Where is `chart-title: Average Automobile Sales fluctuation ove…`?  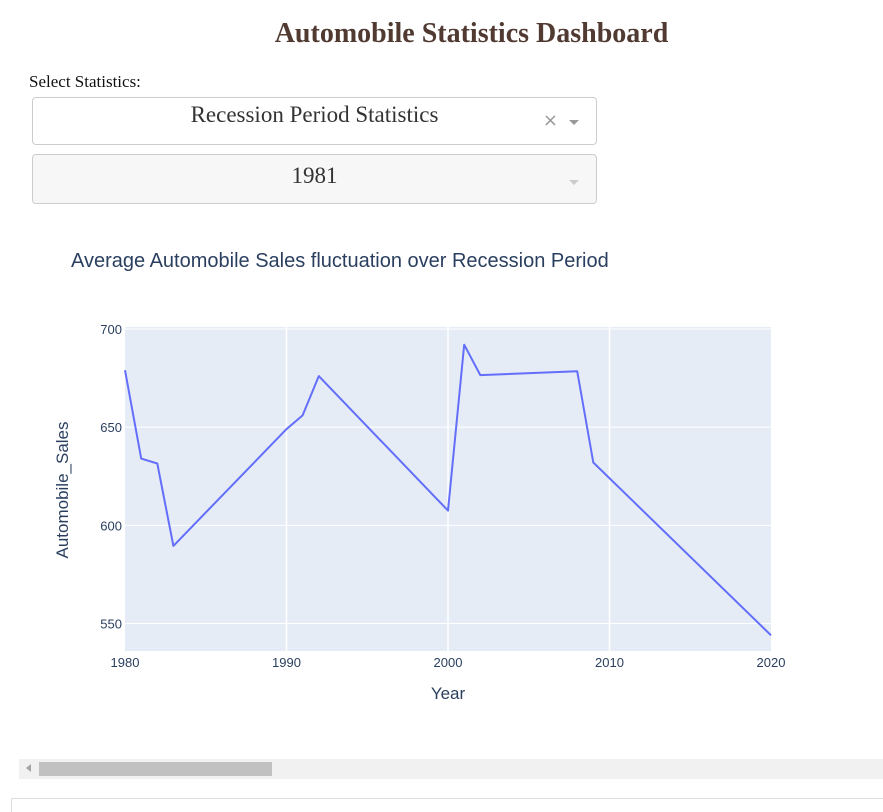 chart-title: Average Automobile Sales fluctuation ove… is located at coordinates (340, 261).